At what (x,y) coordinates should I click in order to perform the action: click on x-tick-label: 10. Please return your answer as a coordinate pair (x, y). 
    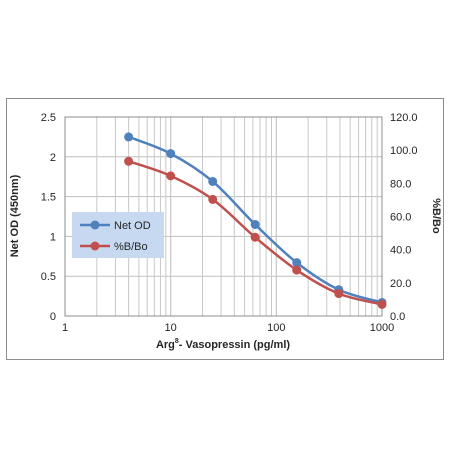
    Looking at the image, I should click on (171, 328).